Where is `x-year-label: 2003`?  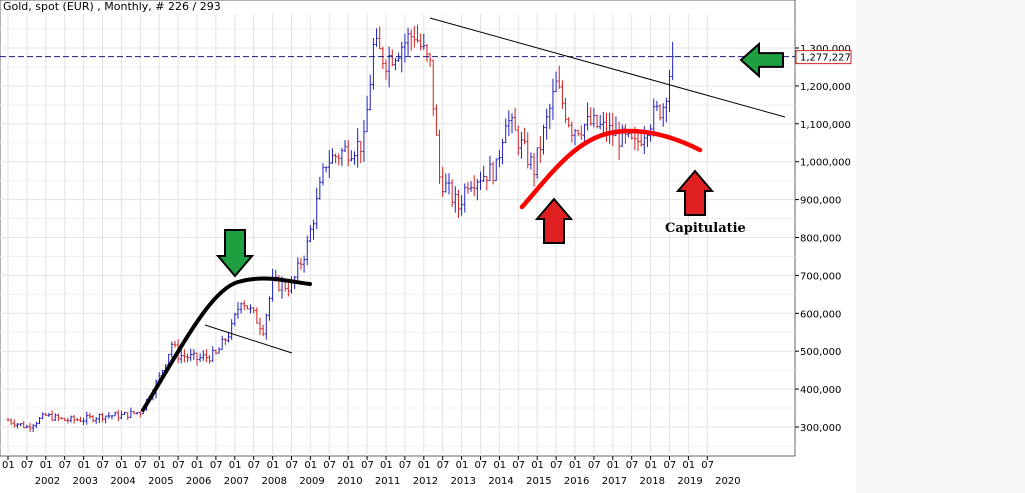 x-year-label: 2003 is located at coordinates (85, 481).